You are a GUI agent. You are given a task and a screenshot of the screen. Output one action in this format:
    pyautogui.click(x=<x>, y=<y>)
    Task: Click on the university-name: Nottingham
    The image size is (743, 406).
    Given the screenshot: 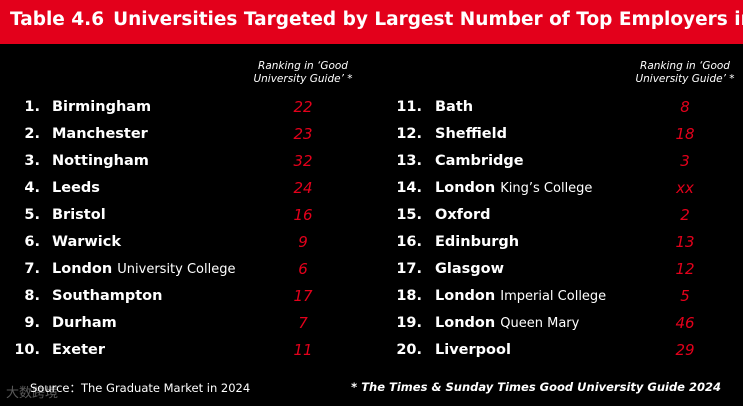 What is the action you would take?
    pyautogui.click(x=100, y=161)
    